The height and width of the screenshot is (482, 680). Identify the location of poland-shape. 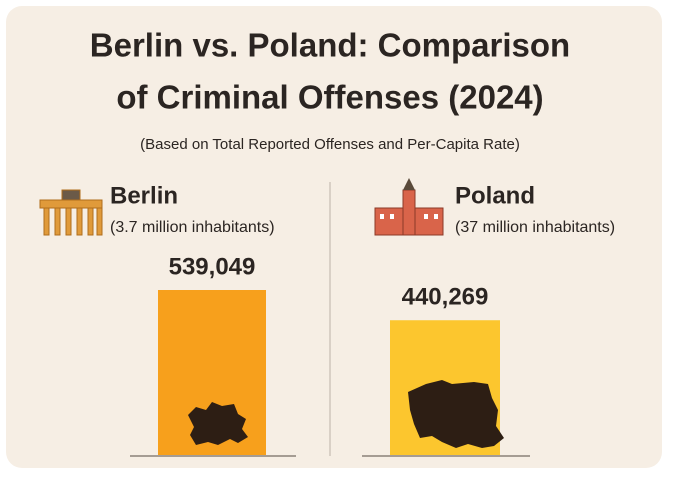
(456, 414).